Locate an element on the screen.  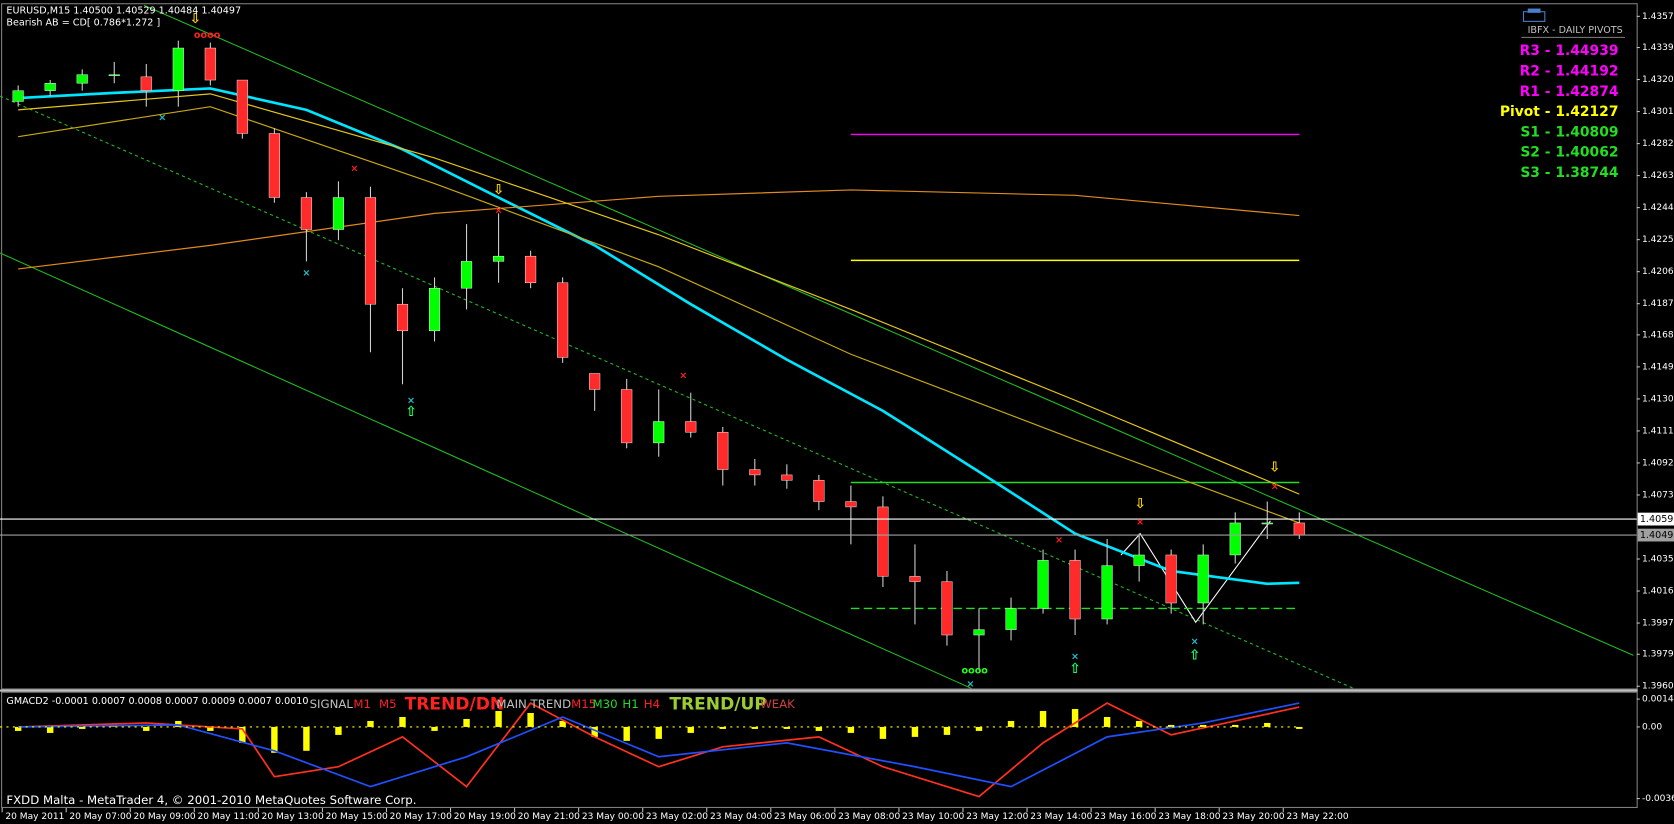
y-tick-label: 1.42630 is located at coordinates (1658, 176).